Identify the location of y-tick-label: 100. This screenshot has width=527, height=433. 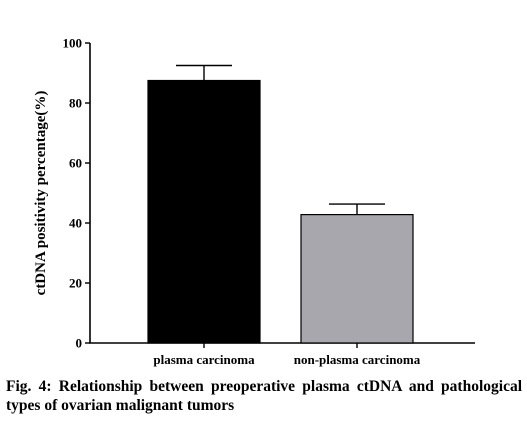
(73, 43).